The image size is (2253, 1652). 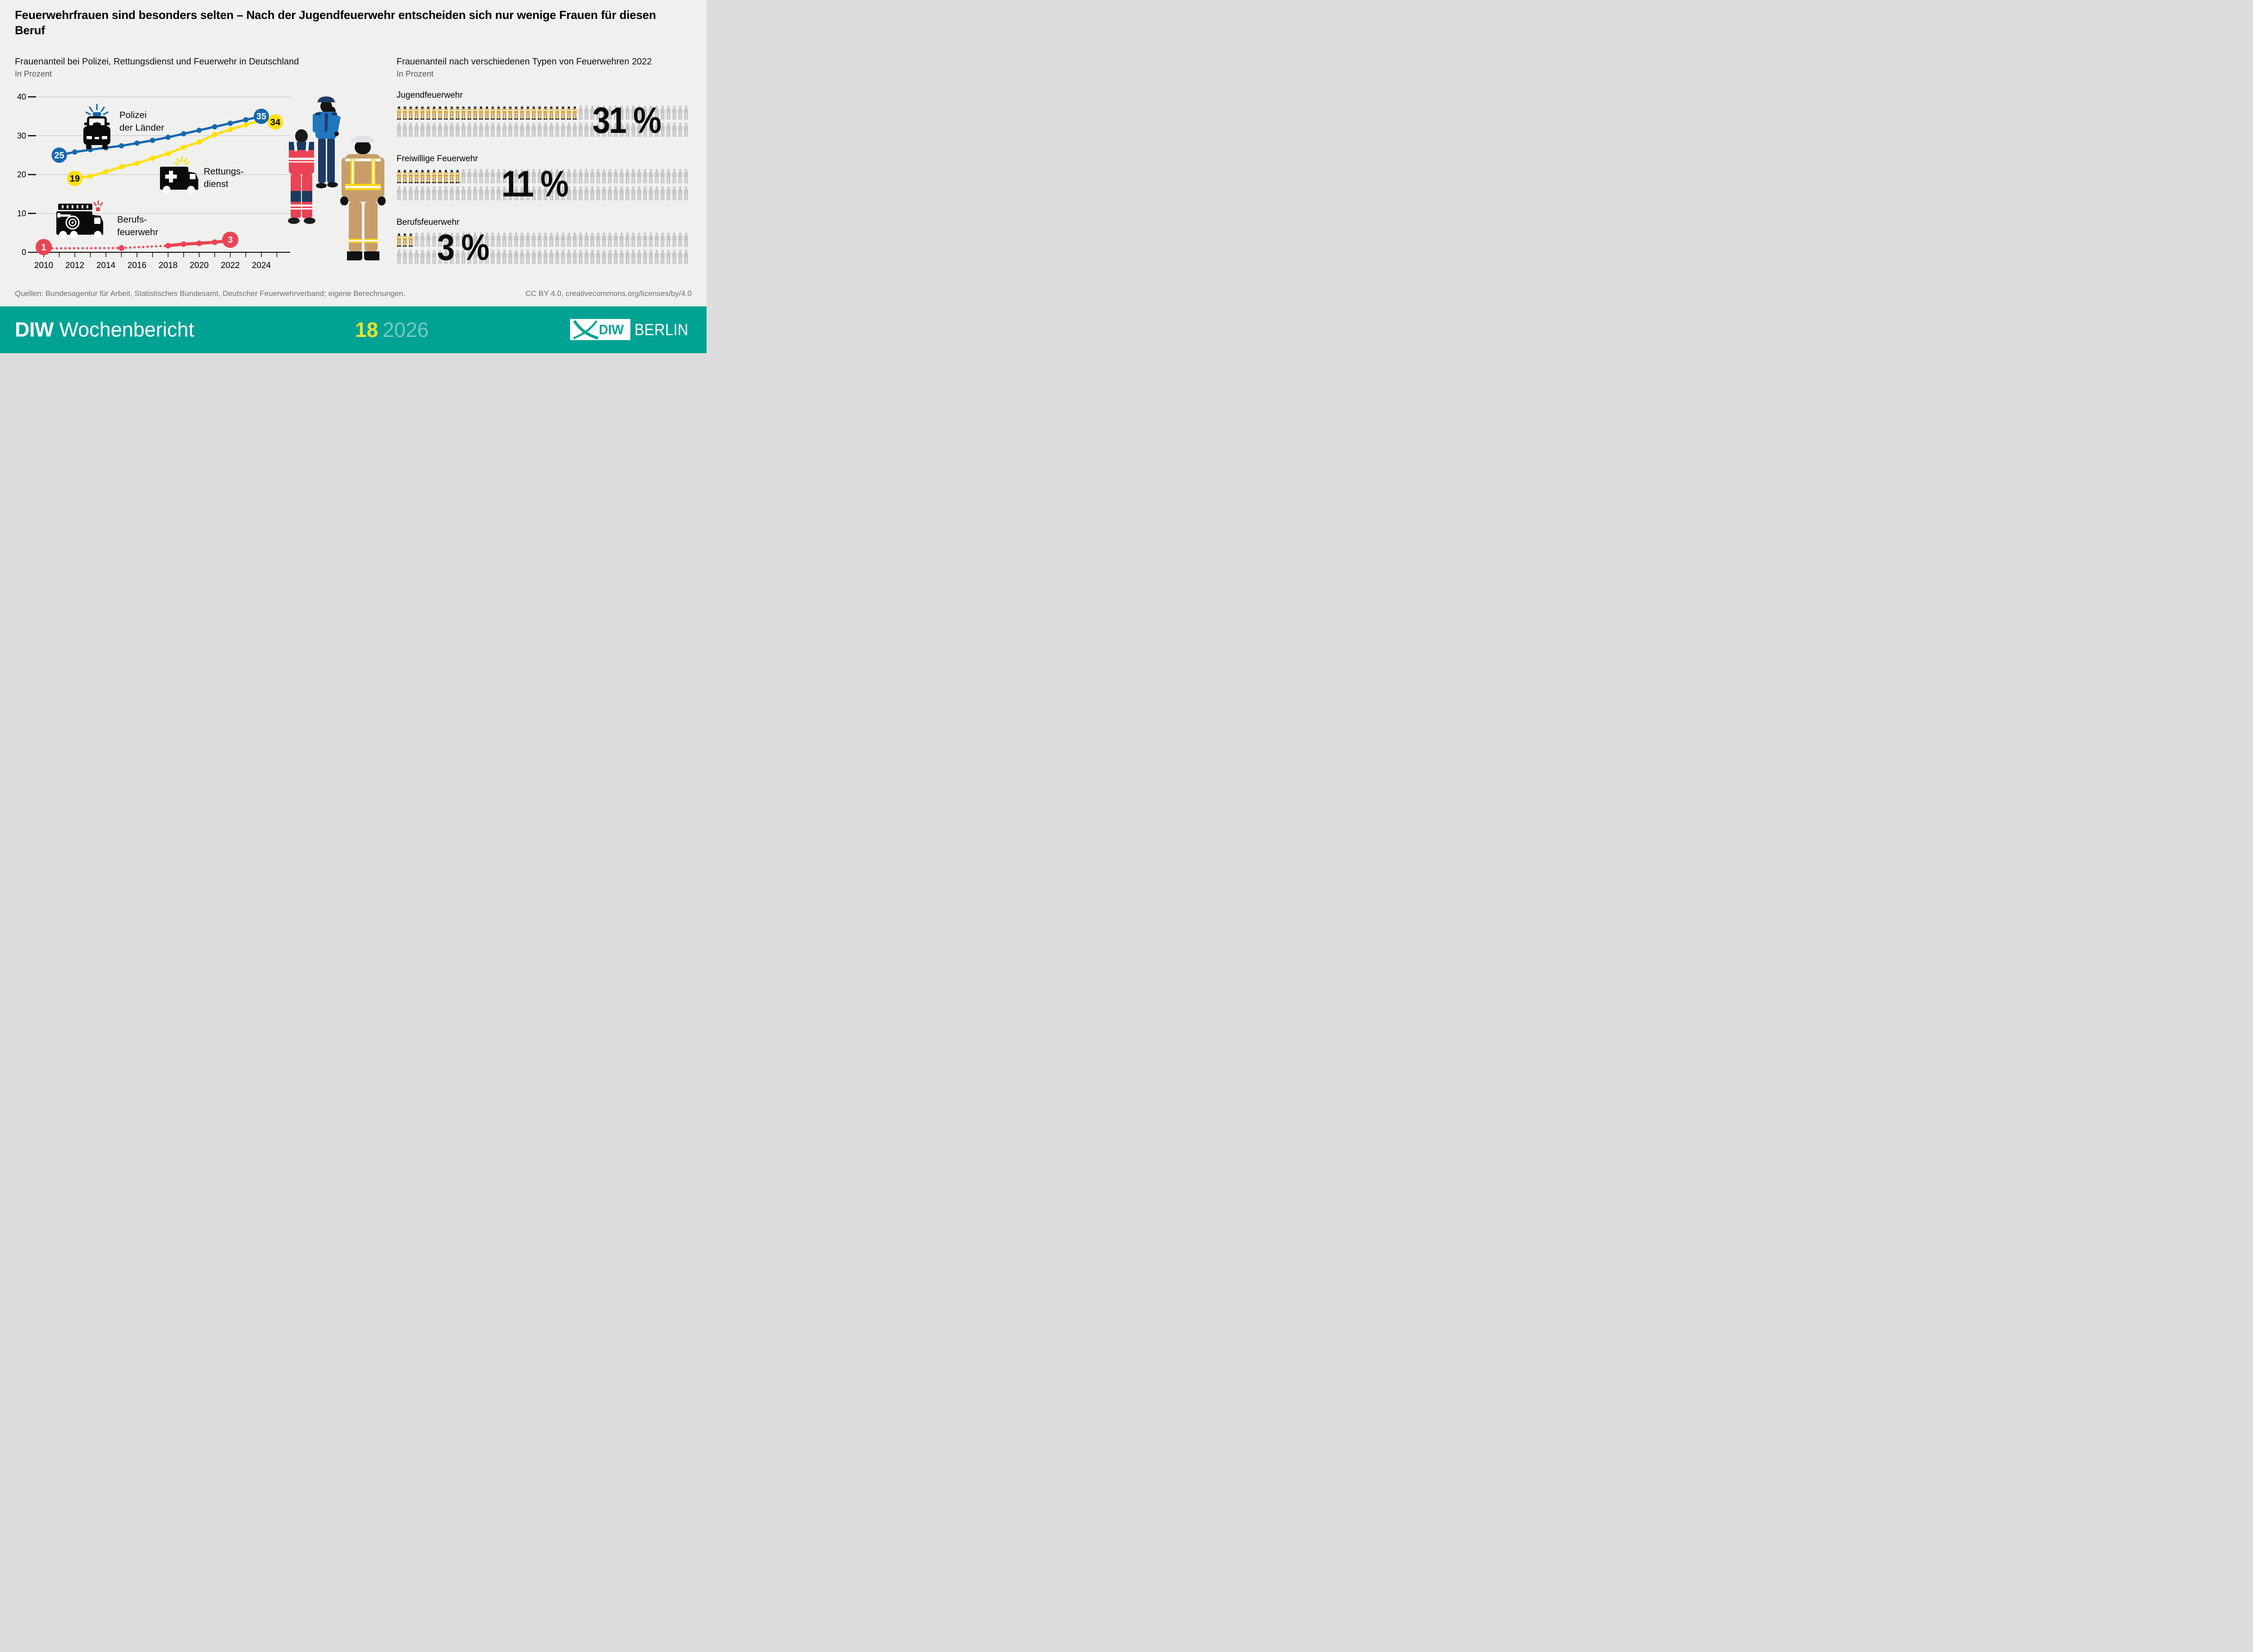 I want to click on x-tick-label: 2020, so click(x=199, y=265).